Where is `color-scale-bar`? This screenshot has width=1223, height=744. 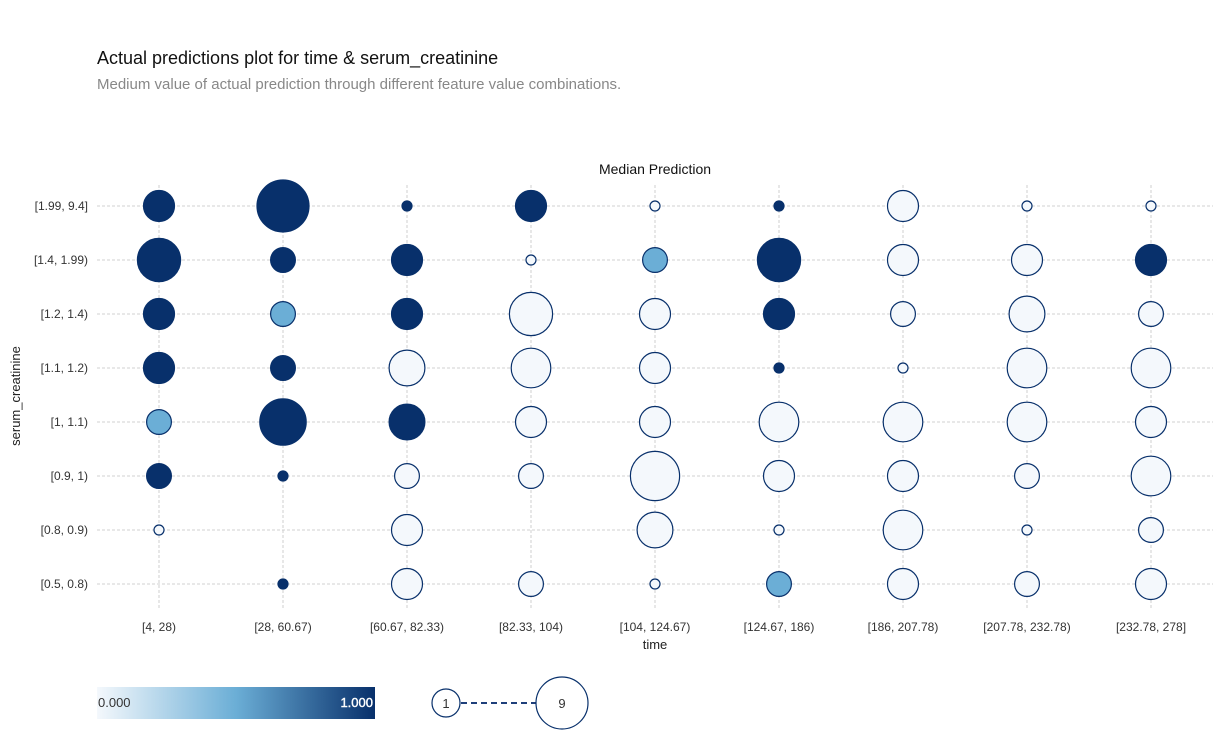
color-scale-bar is located at coordinates (236, 703).